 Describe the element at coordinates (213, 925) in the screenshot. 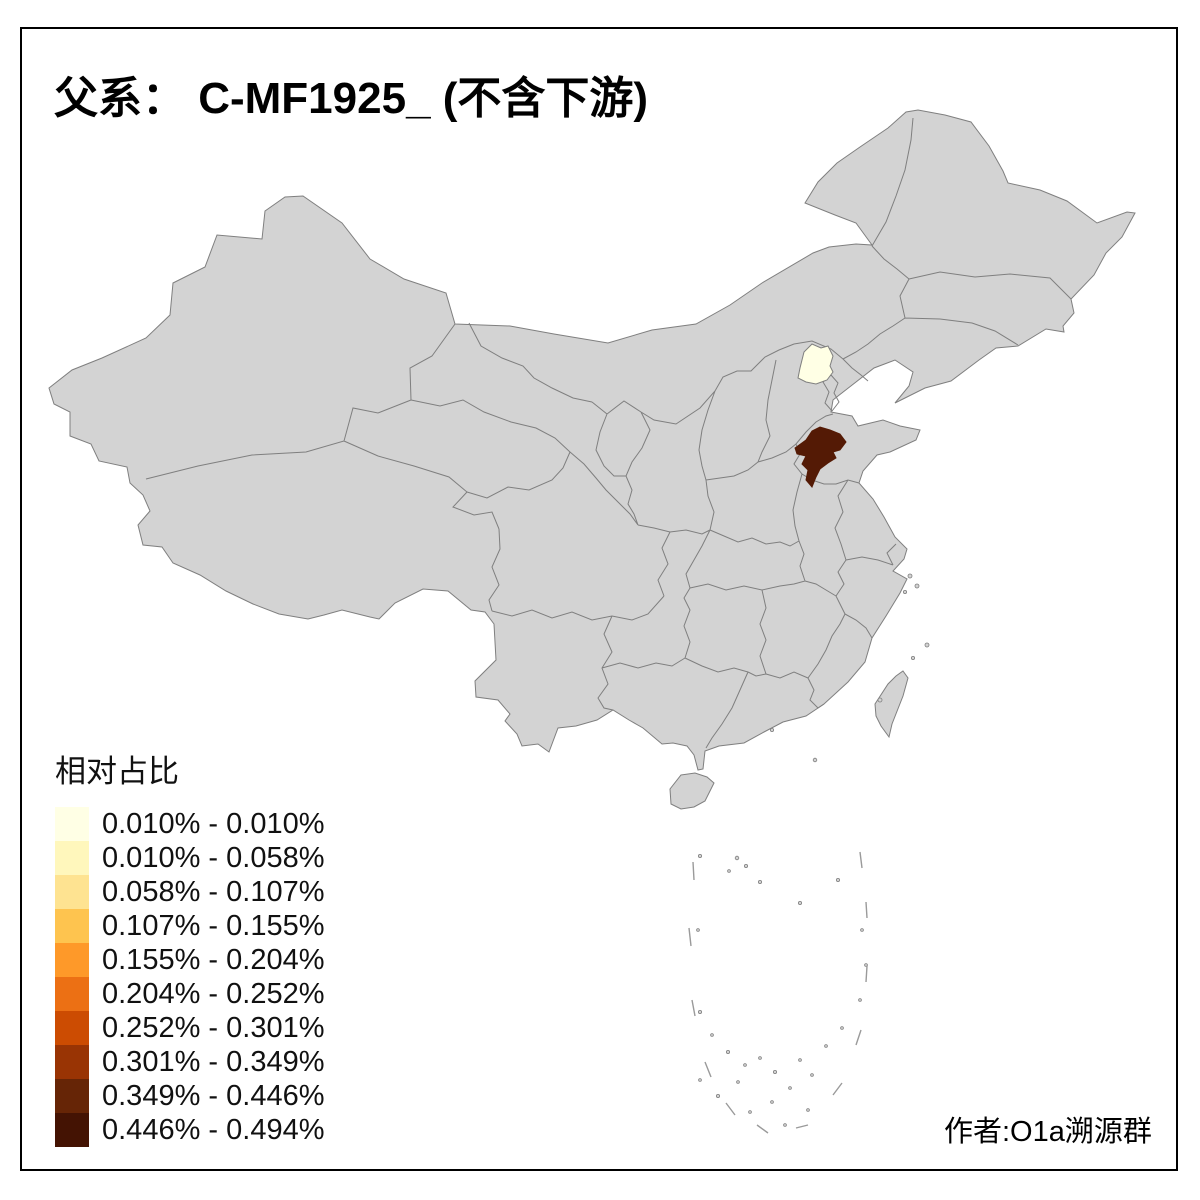

I see `legend-label: 0.107% - 0.155%` at that location.